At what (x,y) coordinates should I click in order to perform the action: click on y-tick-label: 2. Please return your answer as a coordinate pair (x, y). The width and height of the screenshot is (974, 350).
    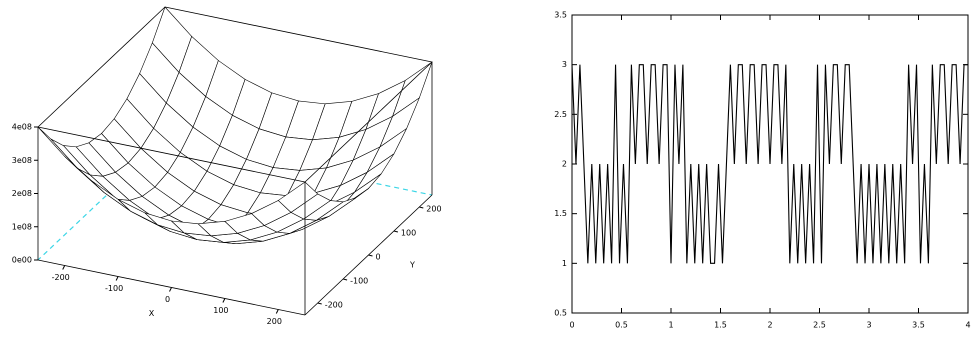
    Looking at the image, I should click on (564, 164).